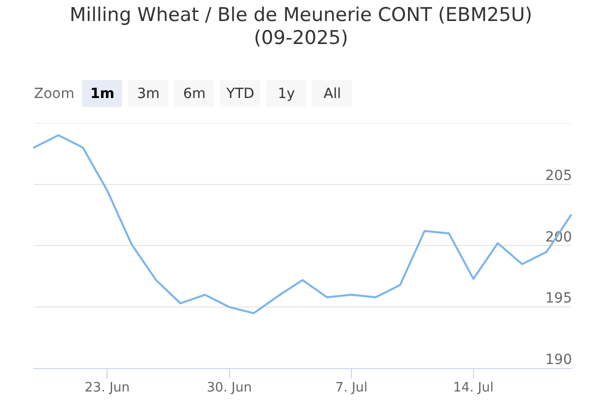 This screenshot has width=601, height=400. Describe the element at coordinates (240, 93) in the screenshot. I see `range-button: YTD` at that location.